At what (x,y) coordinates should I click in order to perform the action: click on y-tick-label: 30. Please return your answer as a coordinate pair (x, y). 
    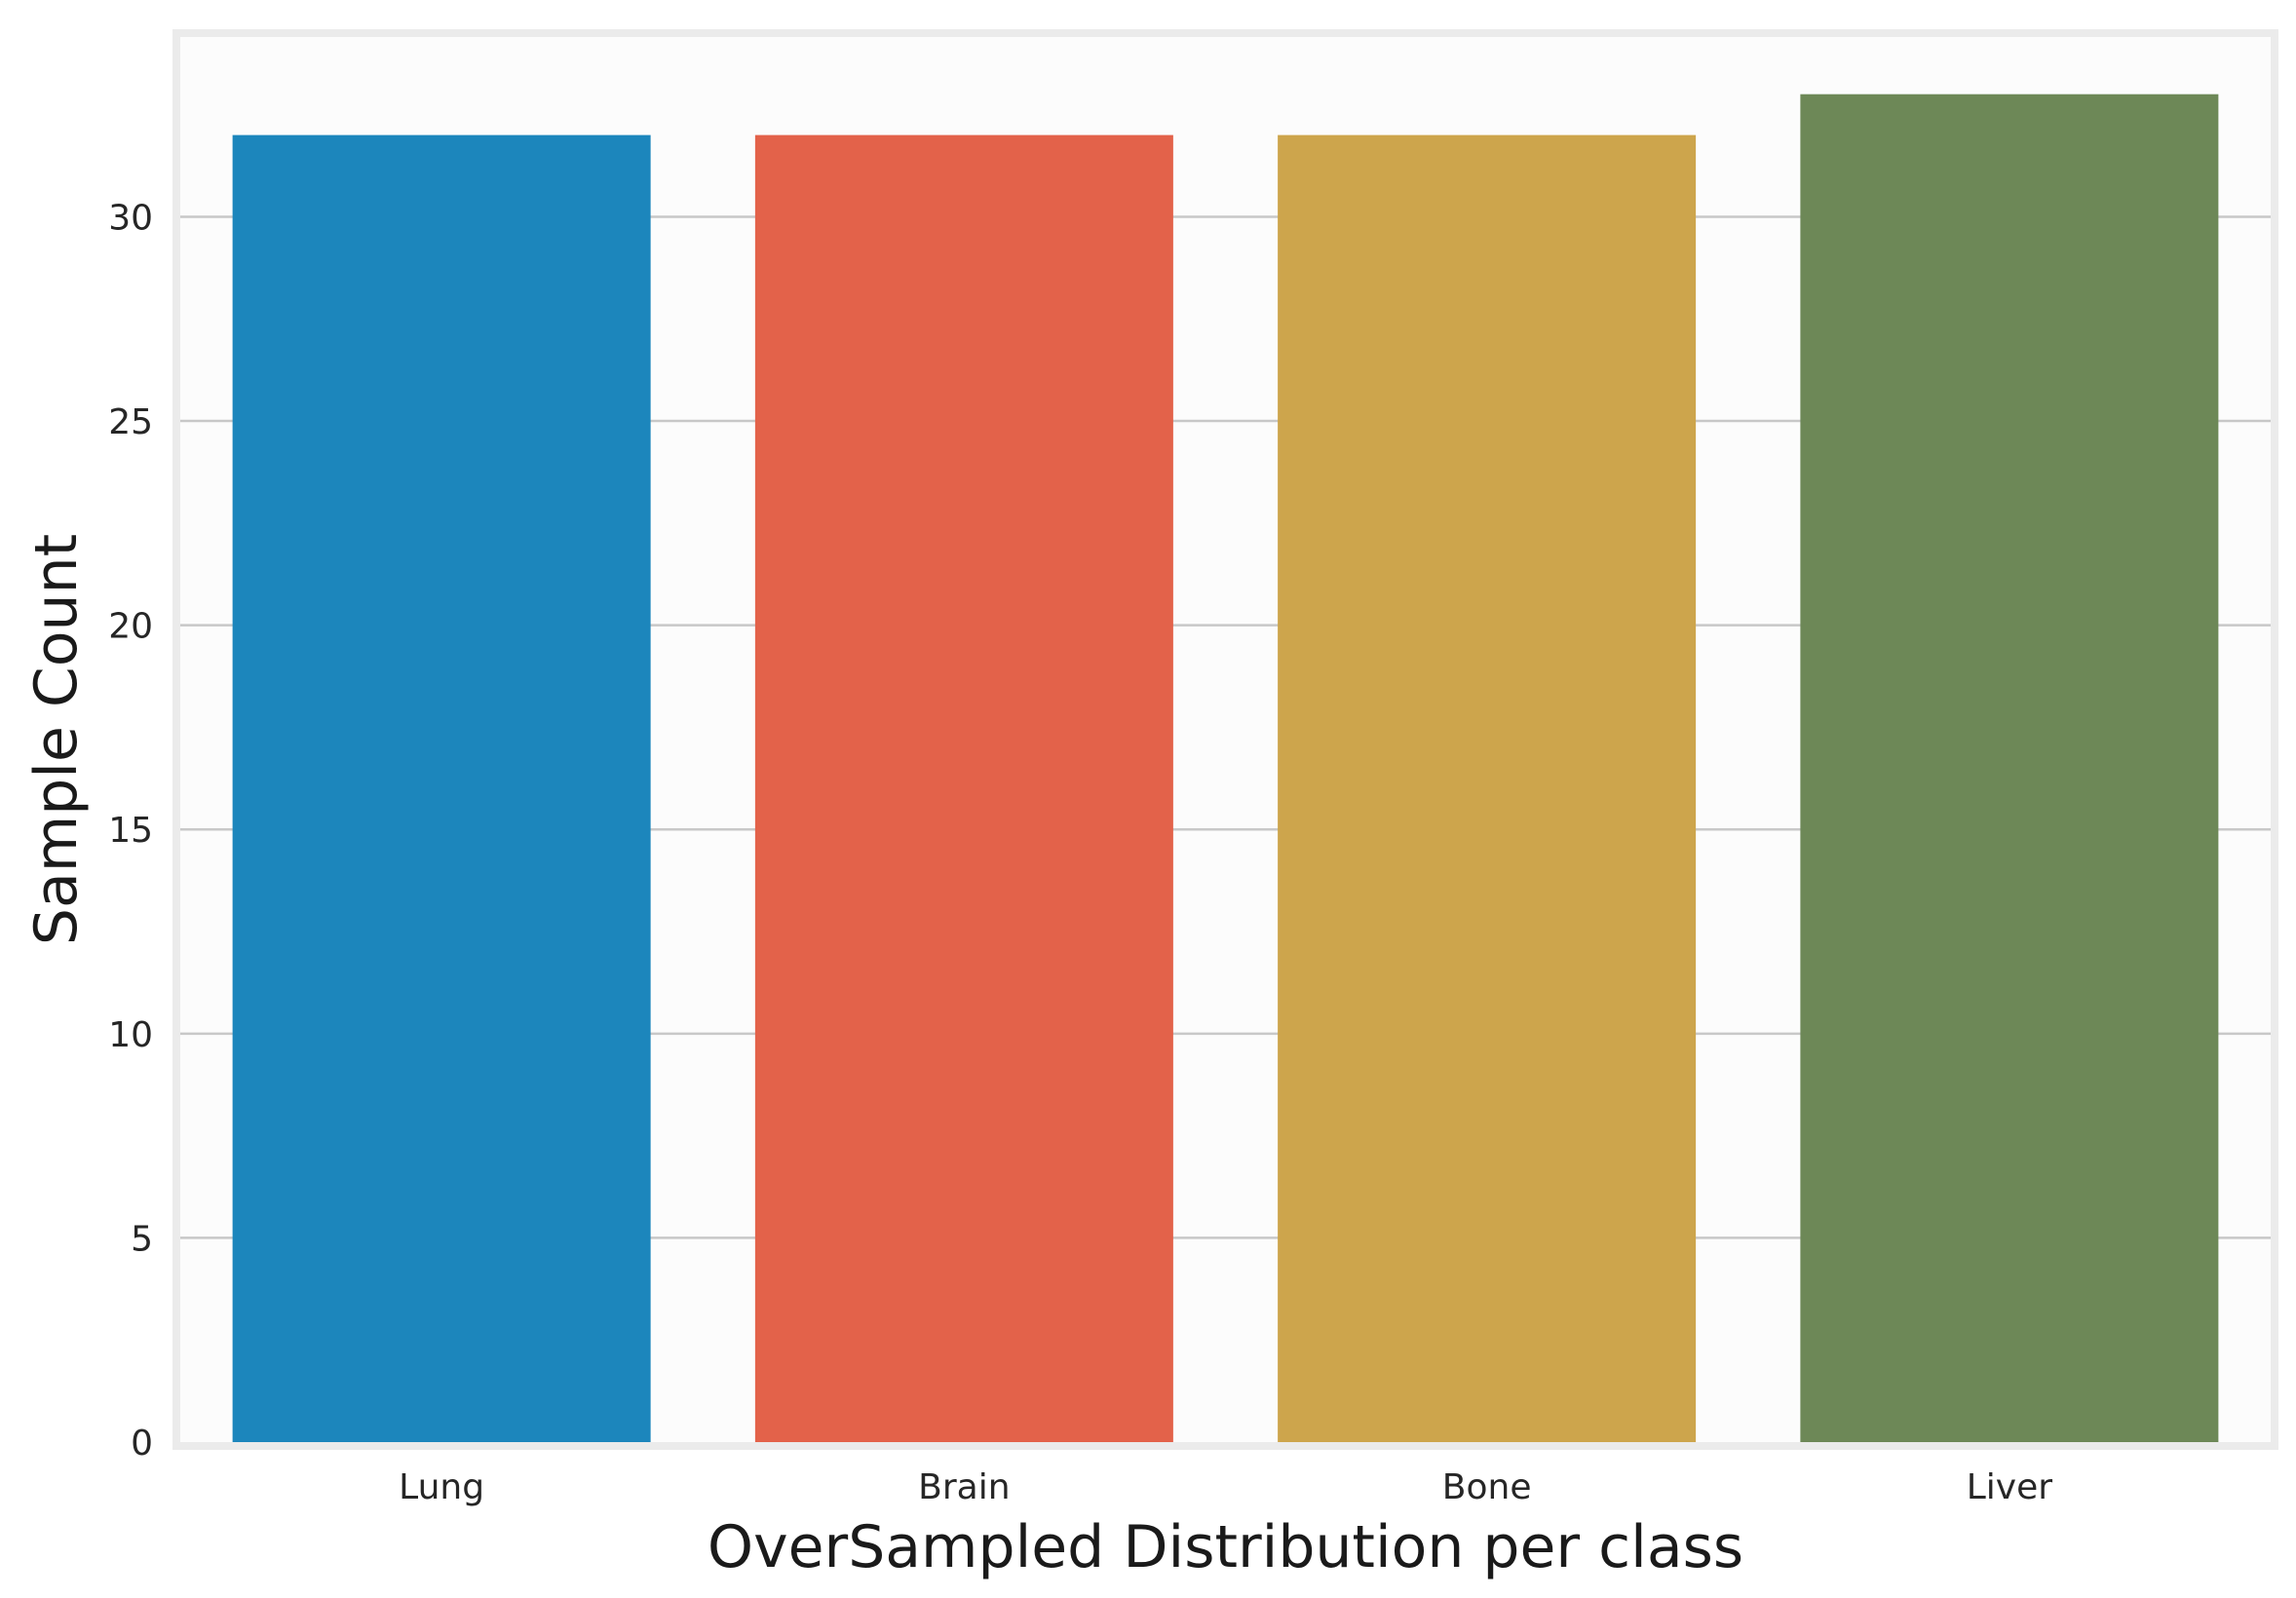
    Looking at the image, I should click on (130, 218).